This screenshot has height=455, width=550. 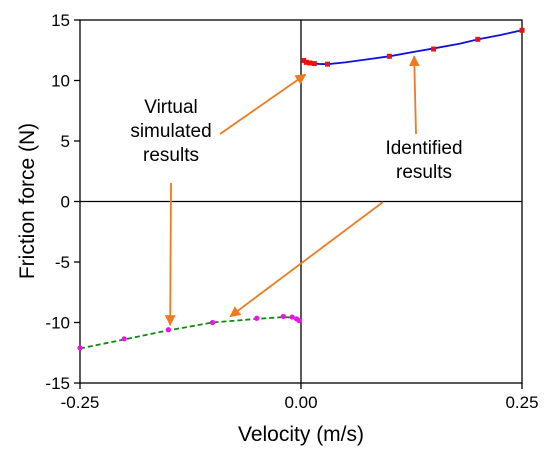 What do you see at coordinates (57, 323) in the screenshot?
I see `y-tick-label: -10` at bounding box center [57, 323].